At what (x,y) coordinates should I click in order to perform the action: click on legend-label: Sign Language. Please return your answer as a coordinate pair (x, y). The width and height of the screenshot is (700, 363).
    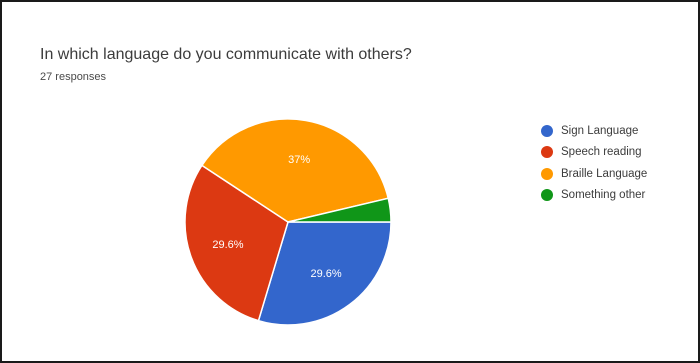
    Looking at the image, I should click on (600, 130).